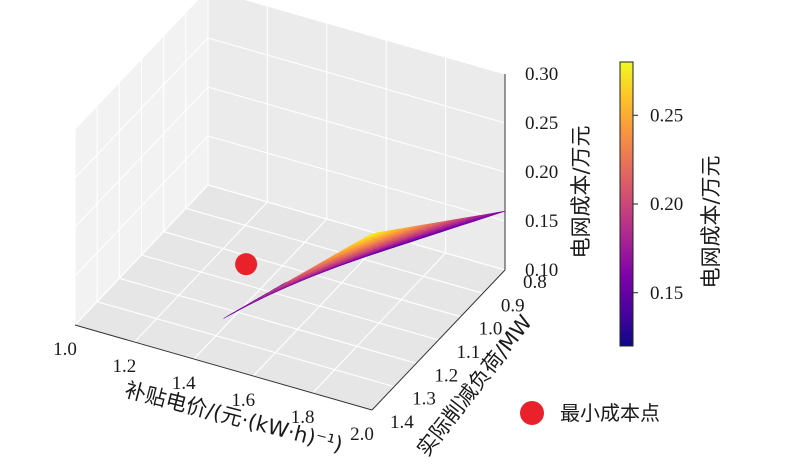  What do you see at coordinates (438, 340) in the screenshot?
I see `y-axis-edge` at bounding box center [438, 340].